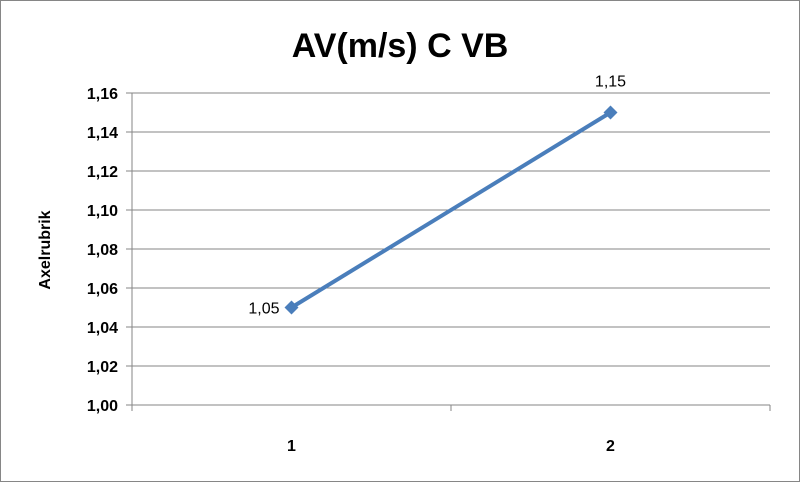 The image size is (800, 482). Describe the element at coordinates (102, 94) in the screenshot. I see `y-tick-label: 1,16` at that location.